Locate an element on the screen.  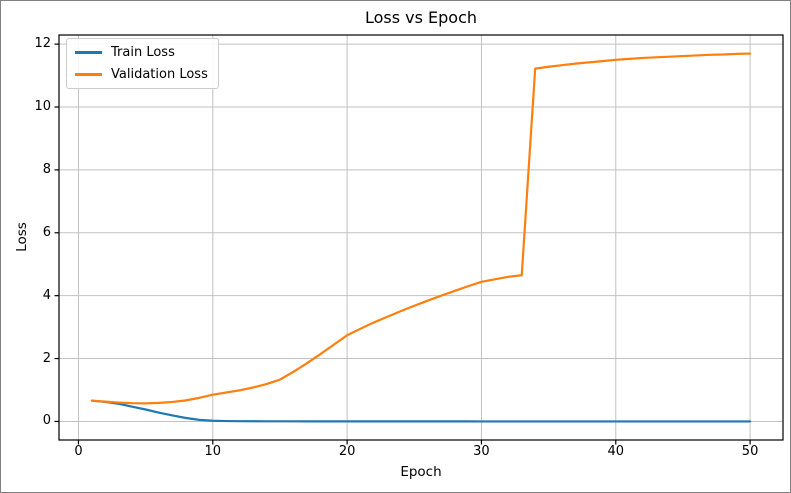
legend-item-validation-loss: Validation Loss is located at coordinates (141, 74).